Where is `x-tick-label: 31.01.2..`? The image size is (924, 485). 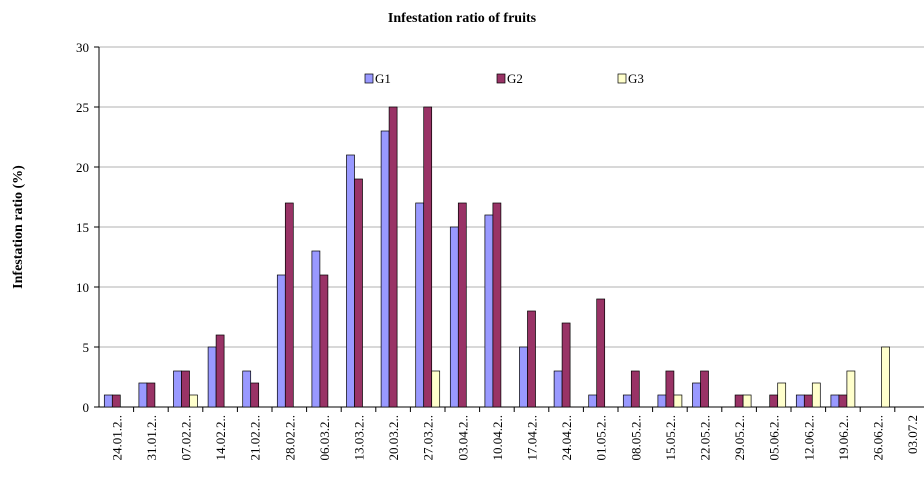
x-tick-label: 31.01.2.. is located at coordinates (151, 438).